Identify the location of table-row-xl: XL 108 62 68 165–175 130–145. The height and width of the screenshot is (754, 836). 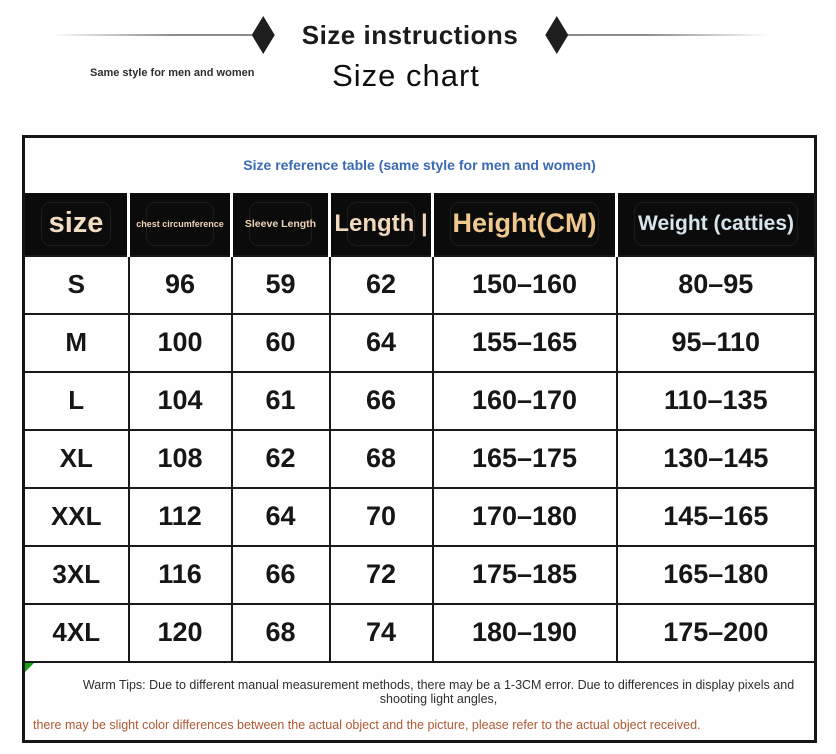
(419, 458).